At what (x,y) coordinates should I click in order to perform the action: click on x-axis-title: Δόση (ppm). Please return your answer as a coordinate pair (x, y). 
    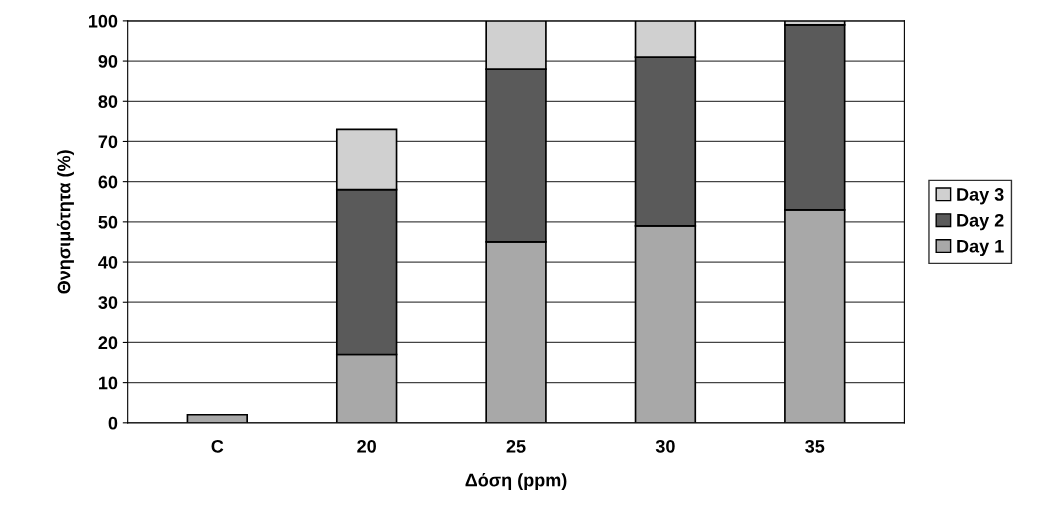
    Looking at the image, I should click on (516, 481).